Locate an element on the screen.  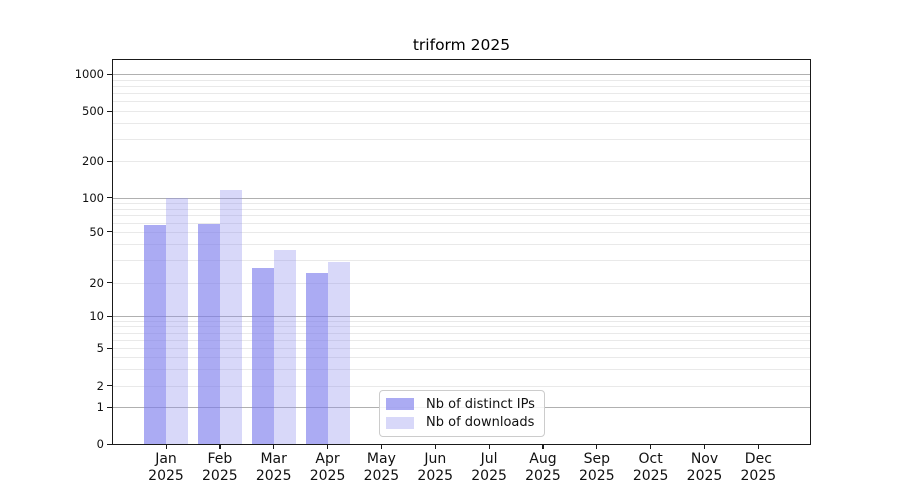
x-tick-label-oct-2025: Oct 2025 is located at coordinates (651, 467).